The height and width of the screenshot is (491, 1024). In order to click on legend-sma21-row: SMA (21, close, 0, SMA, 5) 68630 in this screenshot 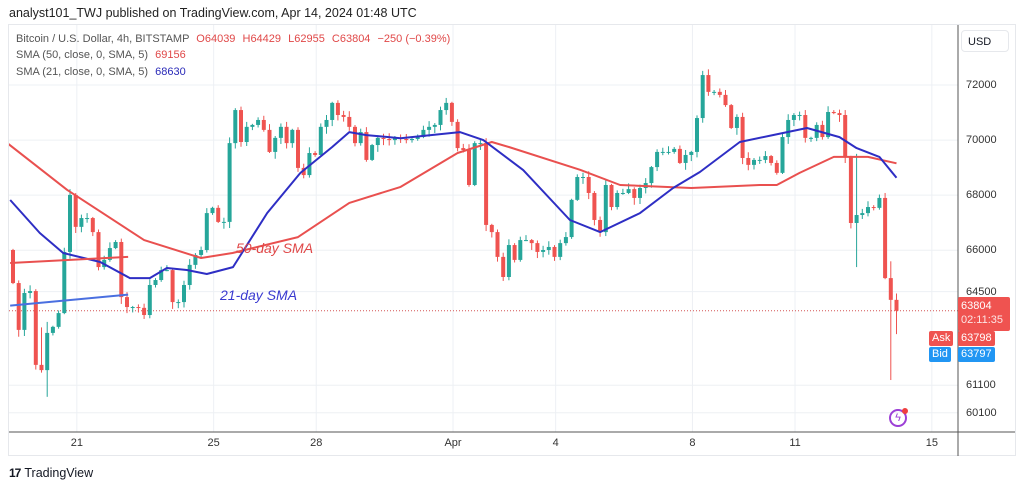, I will do `click(101, 72)`.